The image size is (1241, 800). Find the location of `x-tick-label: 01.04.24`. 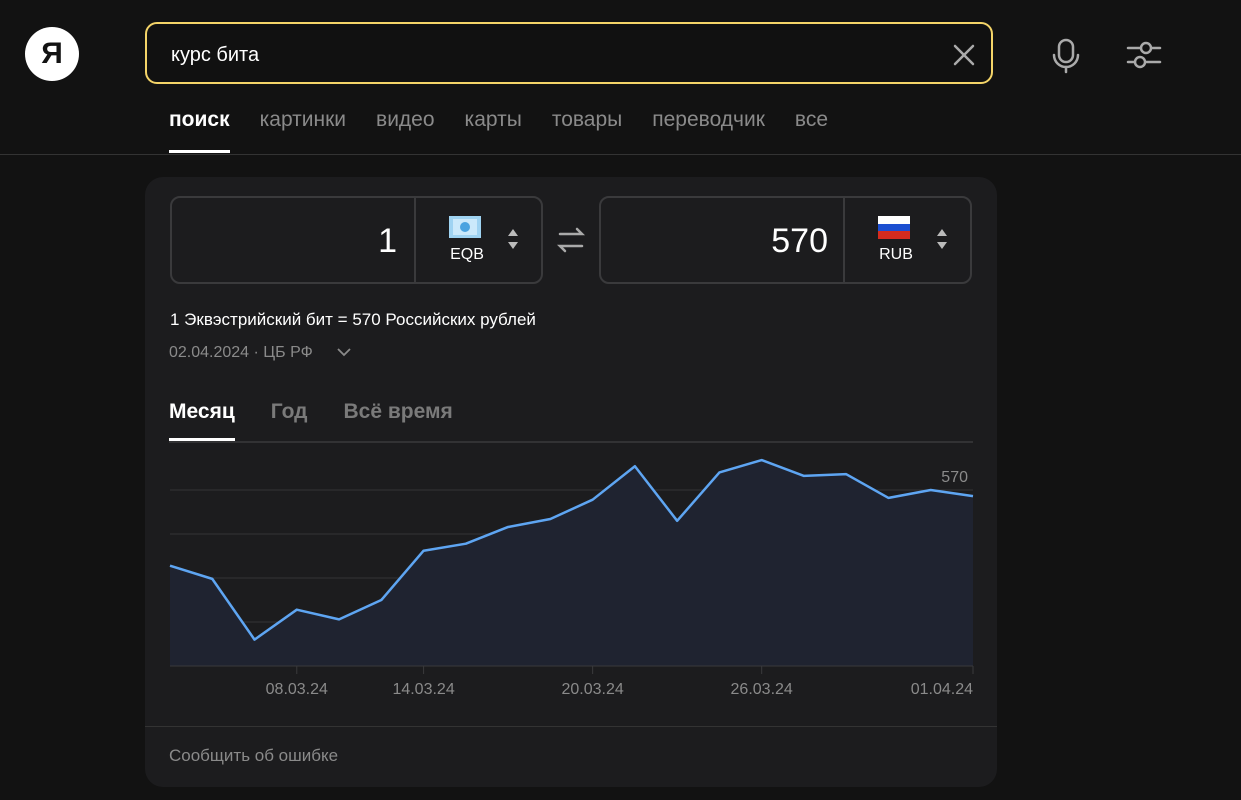

x-tick-label: 01.04.24 is located at coordinates (942, 689).